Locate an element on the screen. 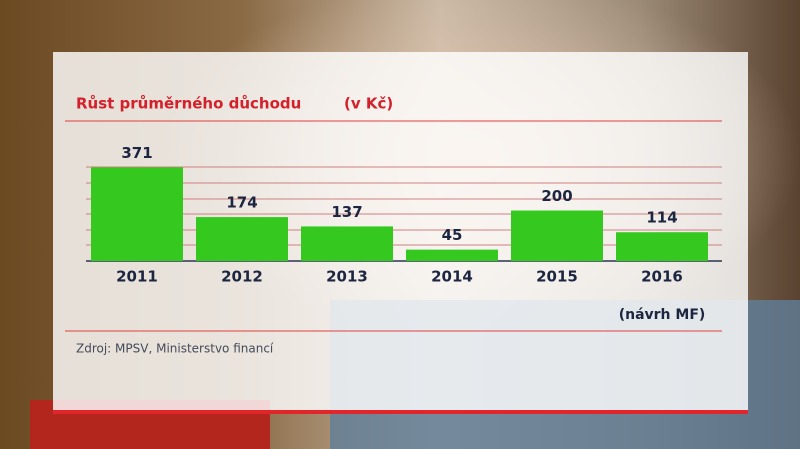 Image resolution: width=800 pixels, height=449 pixels. value-label: 114 is located at coordinates (661, 218).